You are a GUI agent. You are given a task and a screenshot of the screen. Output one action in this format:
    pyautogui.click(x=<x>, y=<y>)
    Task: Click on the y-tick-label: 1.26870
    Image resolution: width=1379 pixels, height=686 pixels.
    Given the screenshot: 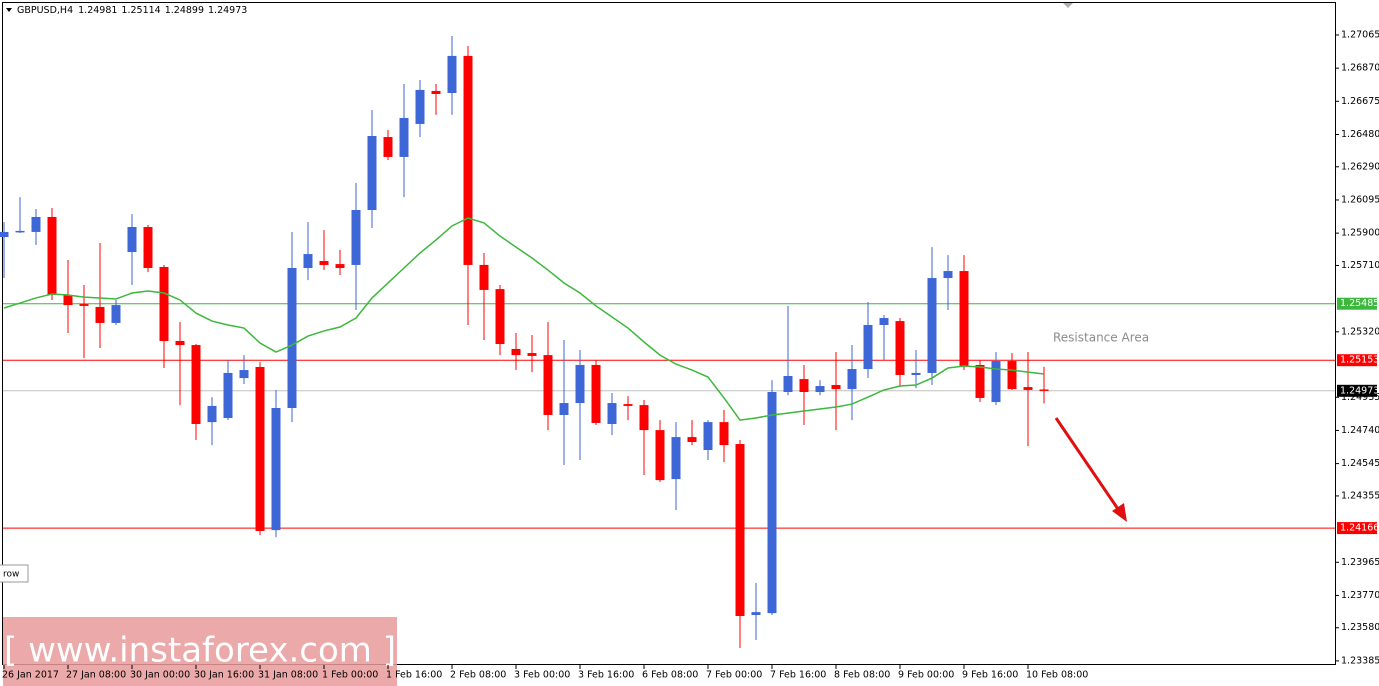 What is the action you would take?
    pyautogui.click(x=1360, y=68)
    